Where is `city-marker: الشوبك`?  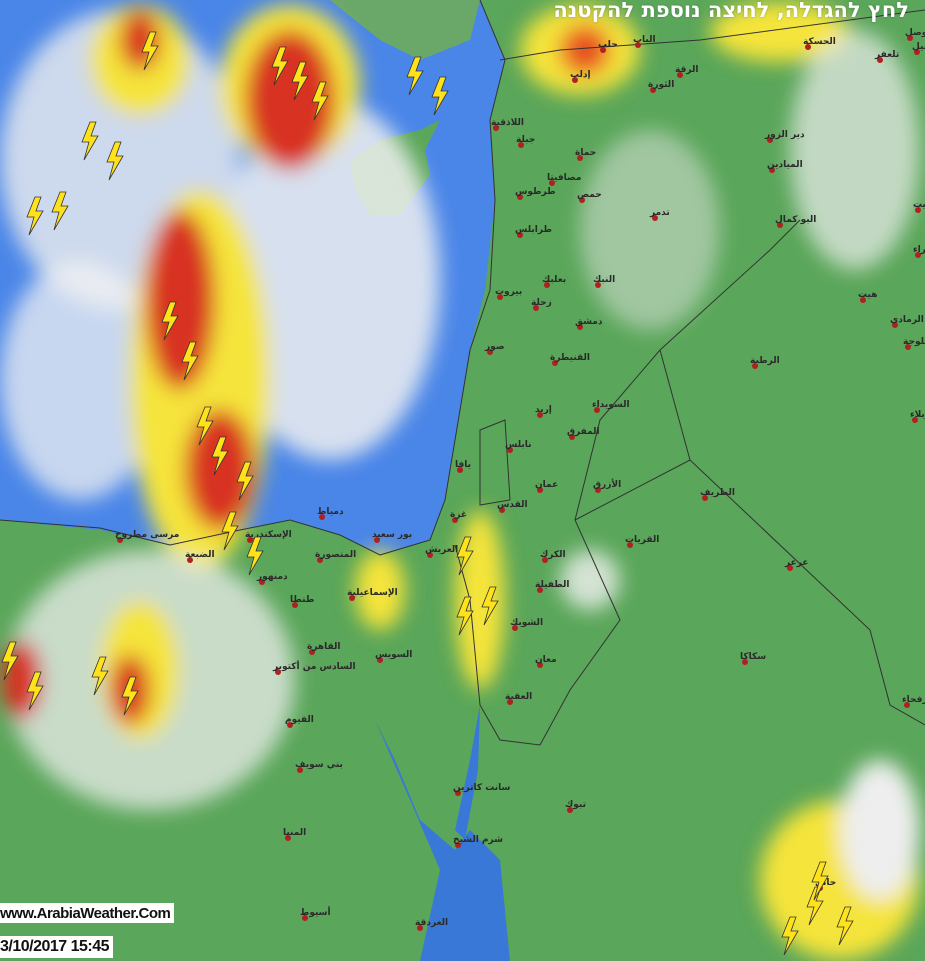
city-marker: الشوبك is located at coordinates (526, 624).